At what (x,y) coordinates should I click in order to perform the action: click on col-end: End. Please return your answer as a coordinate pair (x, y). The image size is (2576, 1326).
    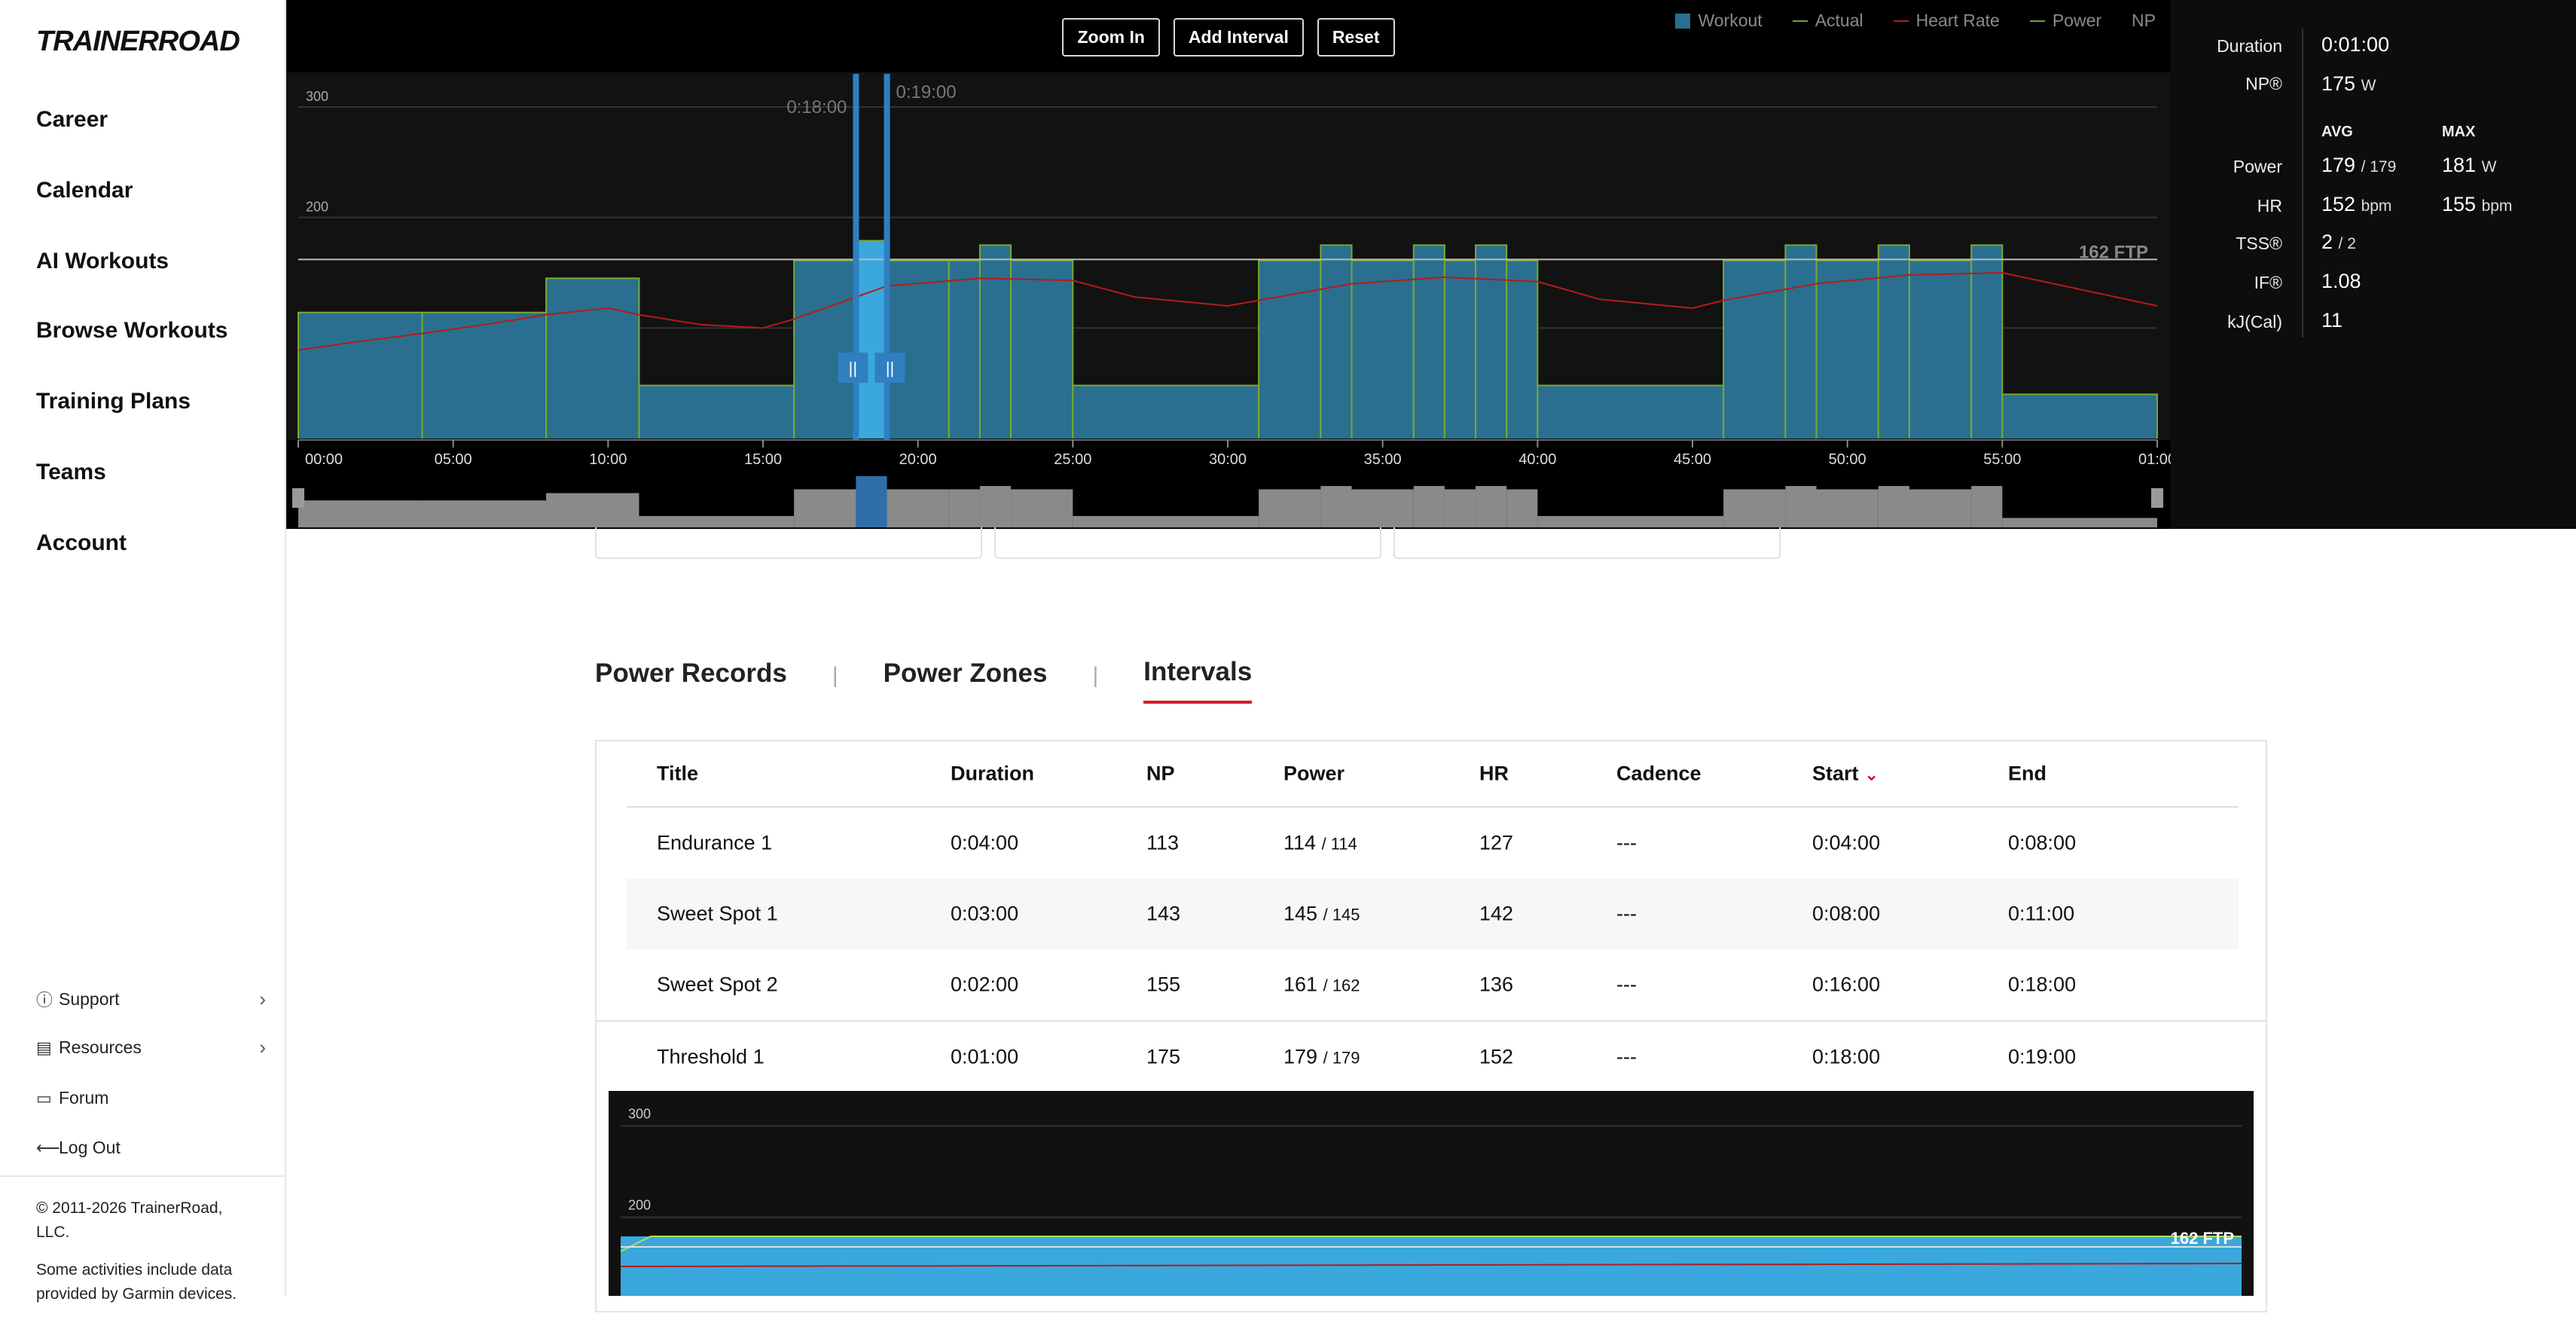
    Looking at the image, I should click on (2027, 773).